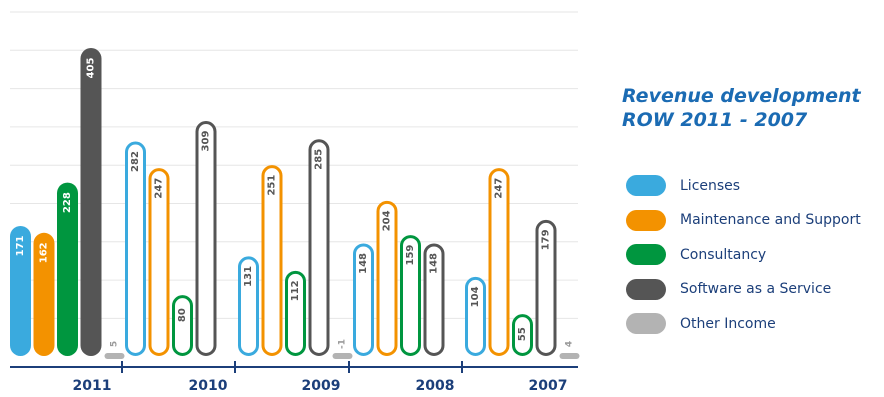 This screenshot has height=397, width=884. Describe the element at coordinates (741, 108) in the screenshot. I see `chart-title: Revenue development ROW 2011 - 2007` at that location.